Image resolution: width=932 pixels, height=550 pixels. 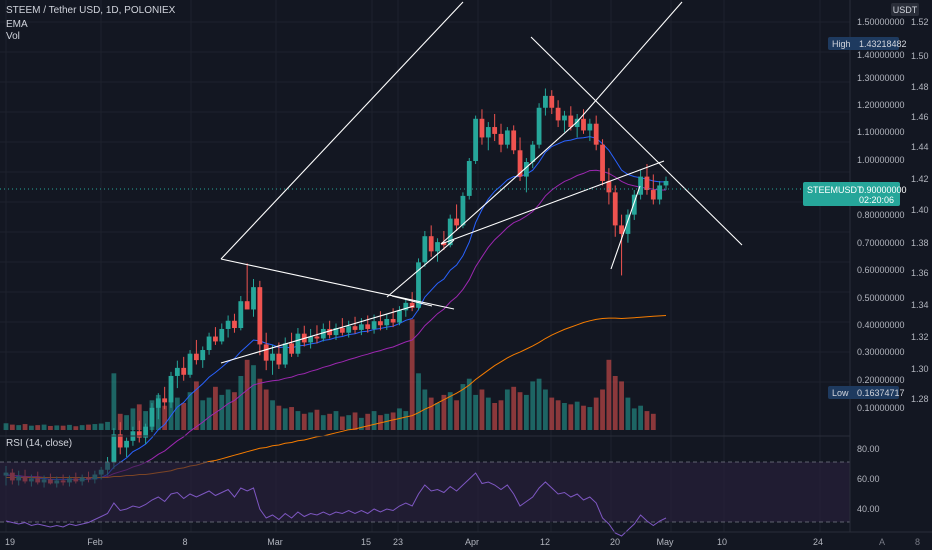 What do you see at coordinates (920, 22) in the screenshot?
I see `price-tick-label-secondary: 1.52` at bounding box center [920, 22].